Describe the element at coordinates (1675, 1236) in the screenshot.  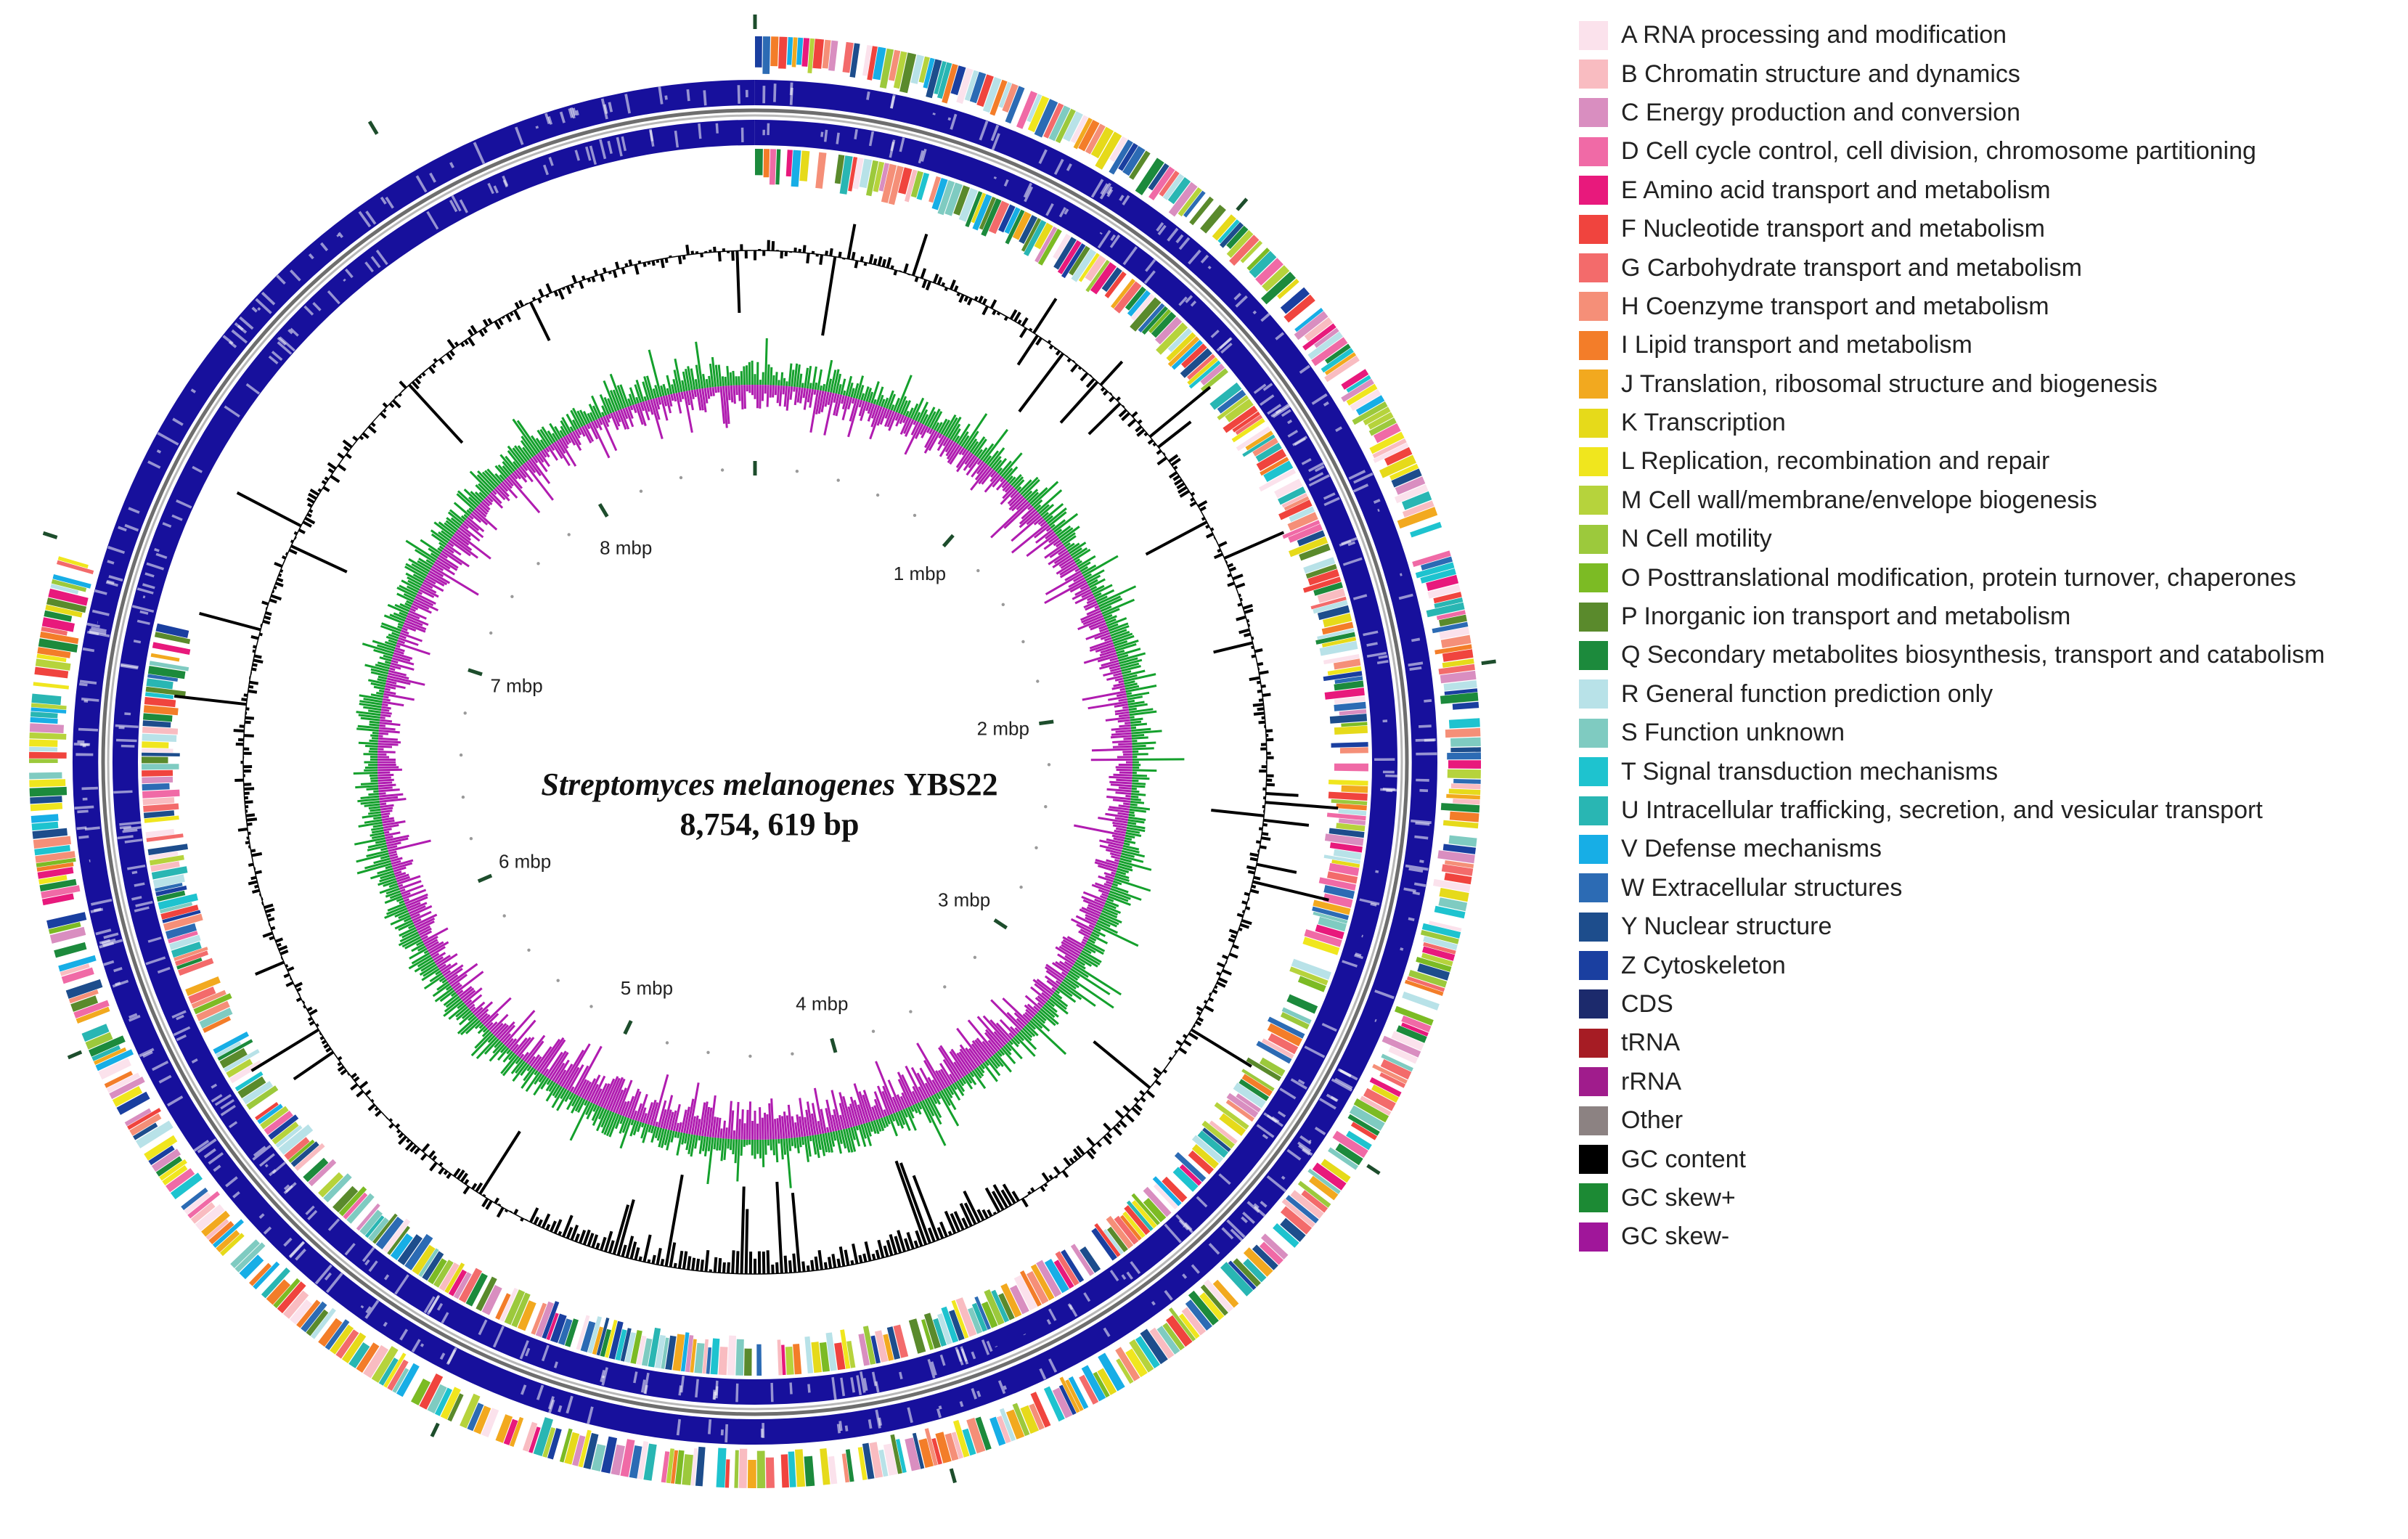
I see `legend-label: GC skew-` at that location.